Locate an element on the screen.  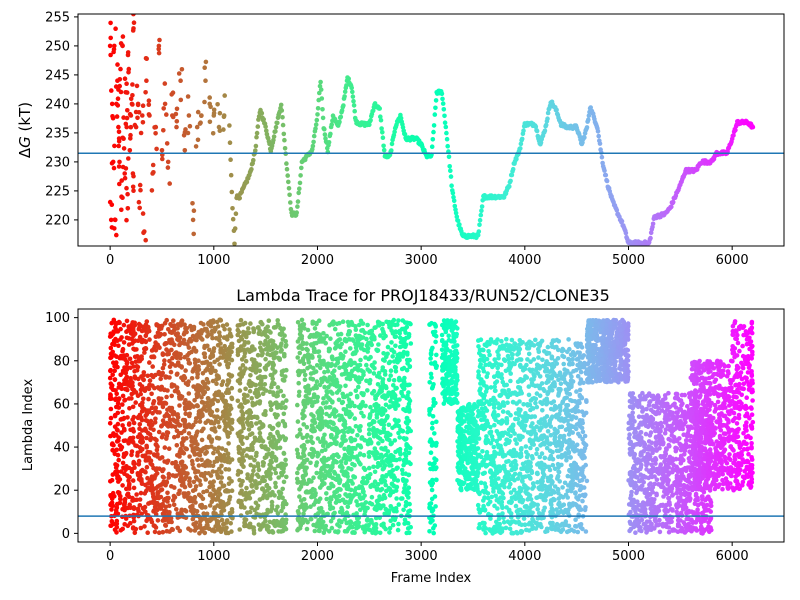
dg-x-tick-label: 6000 is located at coordinates (732, 260).